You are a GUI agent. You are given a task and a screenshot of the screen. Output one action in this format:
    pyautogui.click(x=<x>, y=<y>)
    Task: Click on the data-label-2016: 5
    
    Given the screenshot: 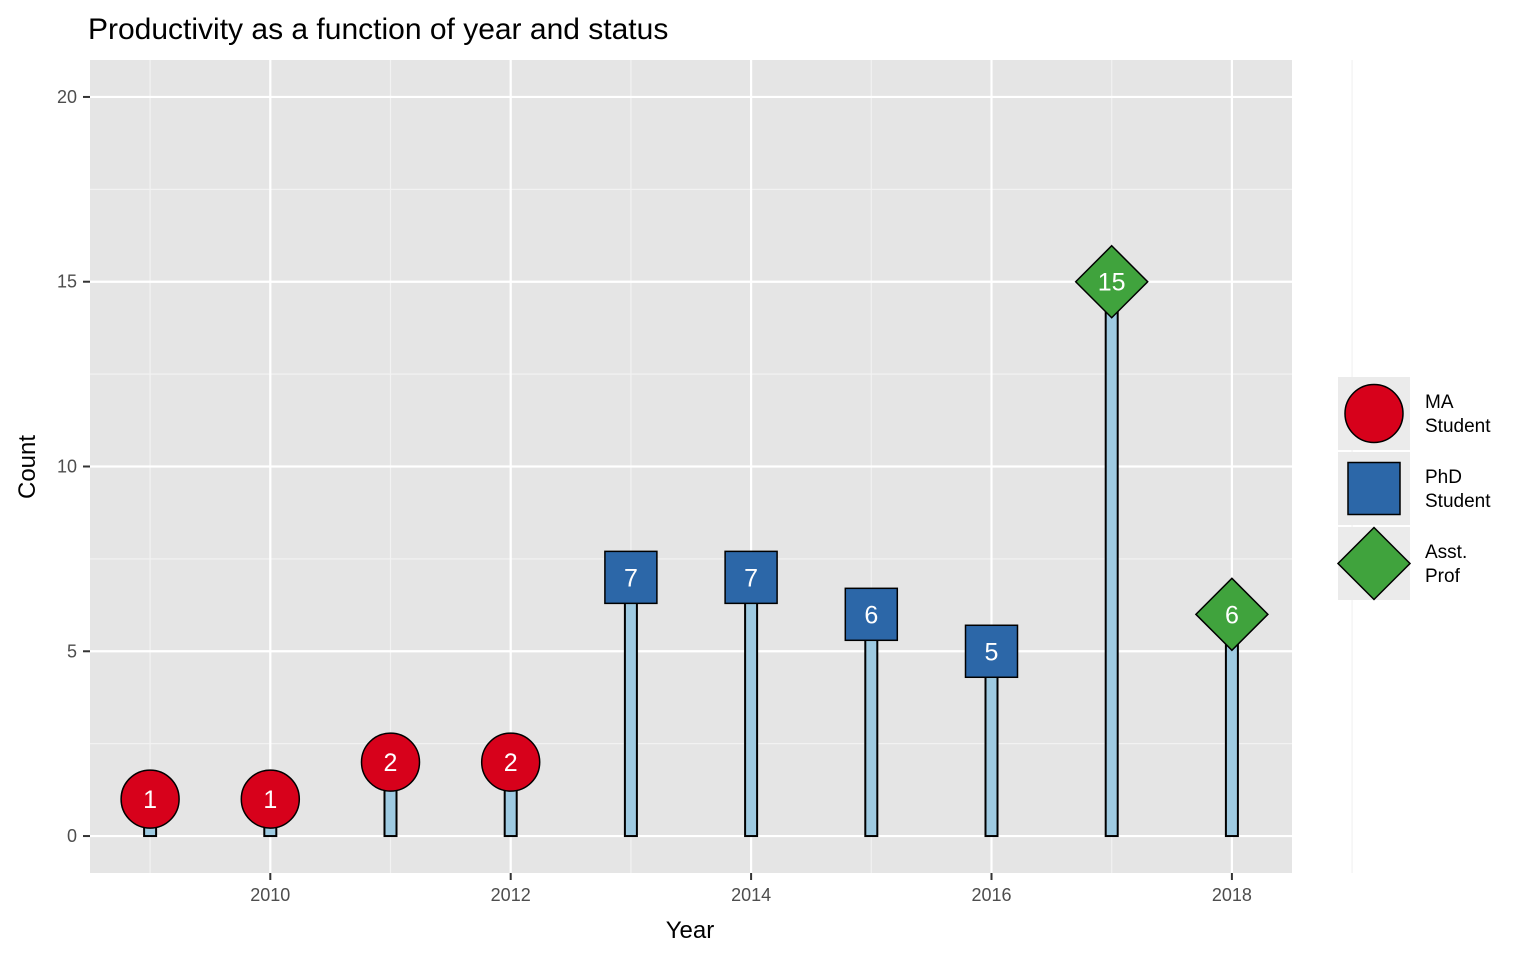 What is the action you would take?
    pyautogui.click(x=992, y=652)
    